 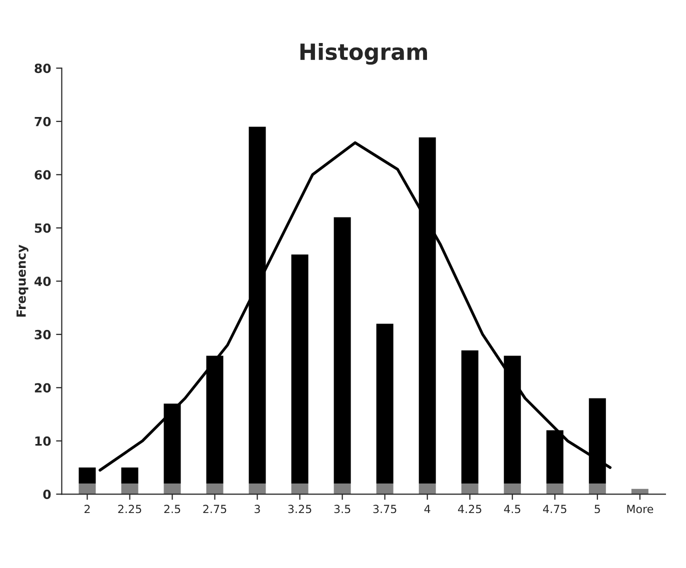 I want to click on x-tick-label: 2.25, so click(x=130, y=509).